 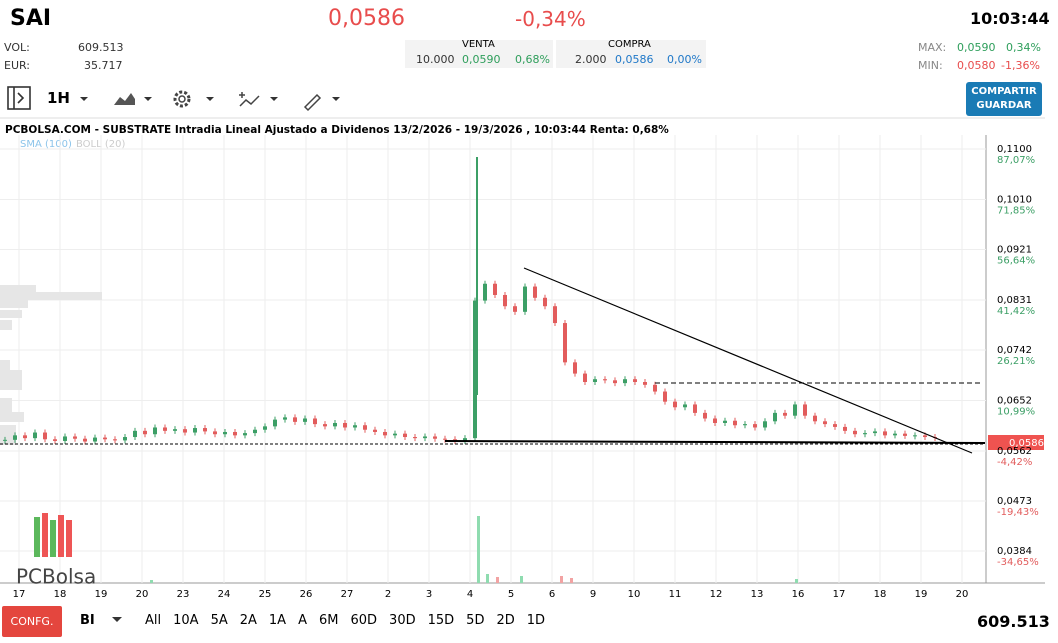 What do you see at coordinates (249, 99) in the screenshot?
I see `indicator-icon` at bounding box center [249, 99].